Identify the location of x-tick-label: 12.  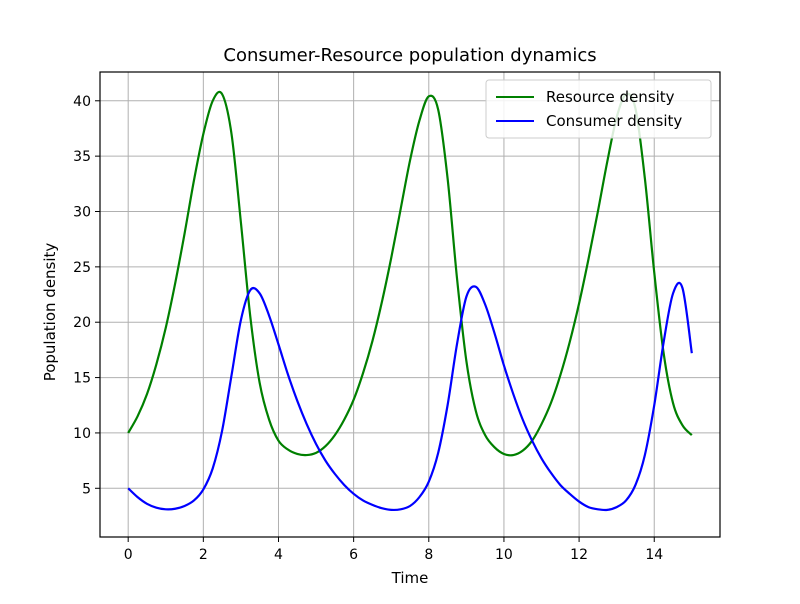
(579, 555).